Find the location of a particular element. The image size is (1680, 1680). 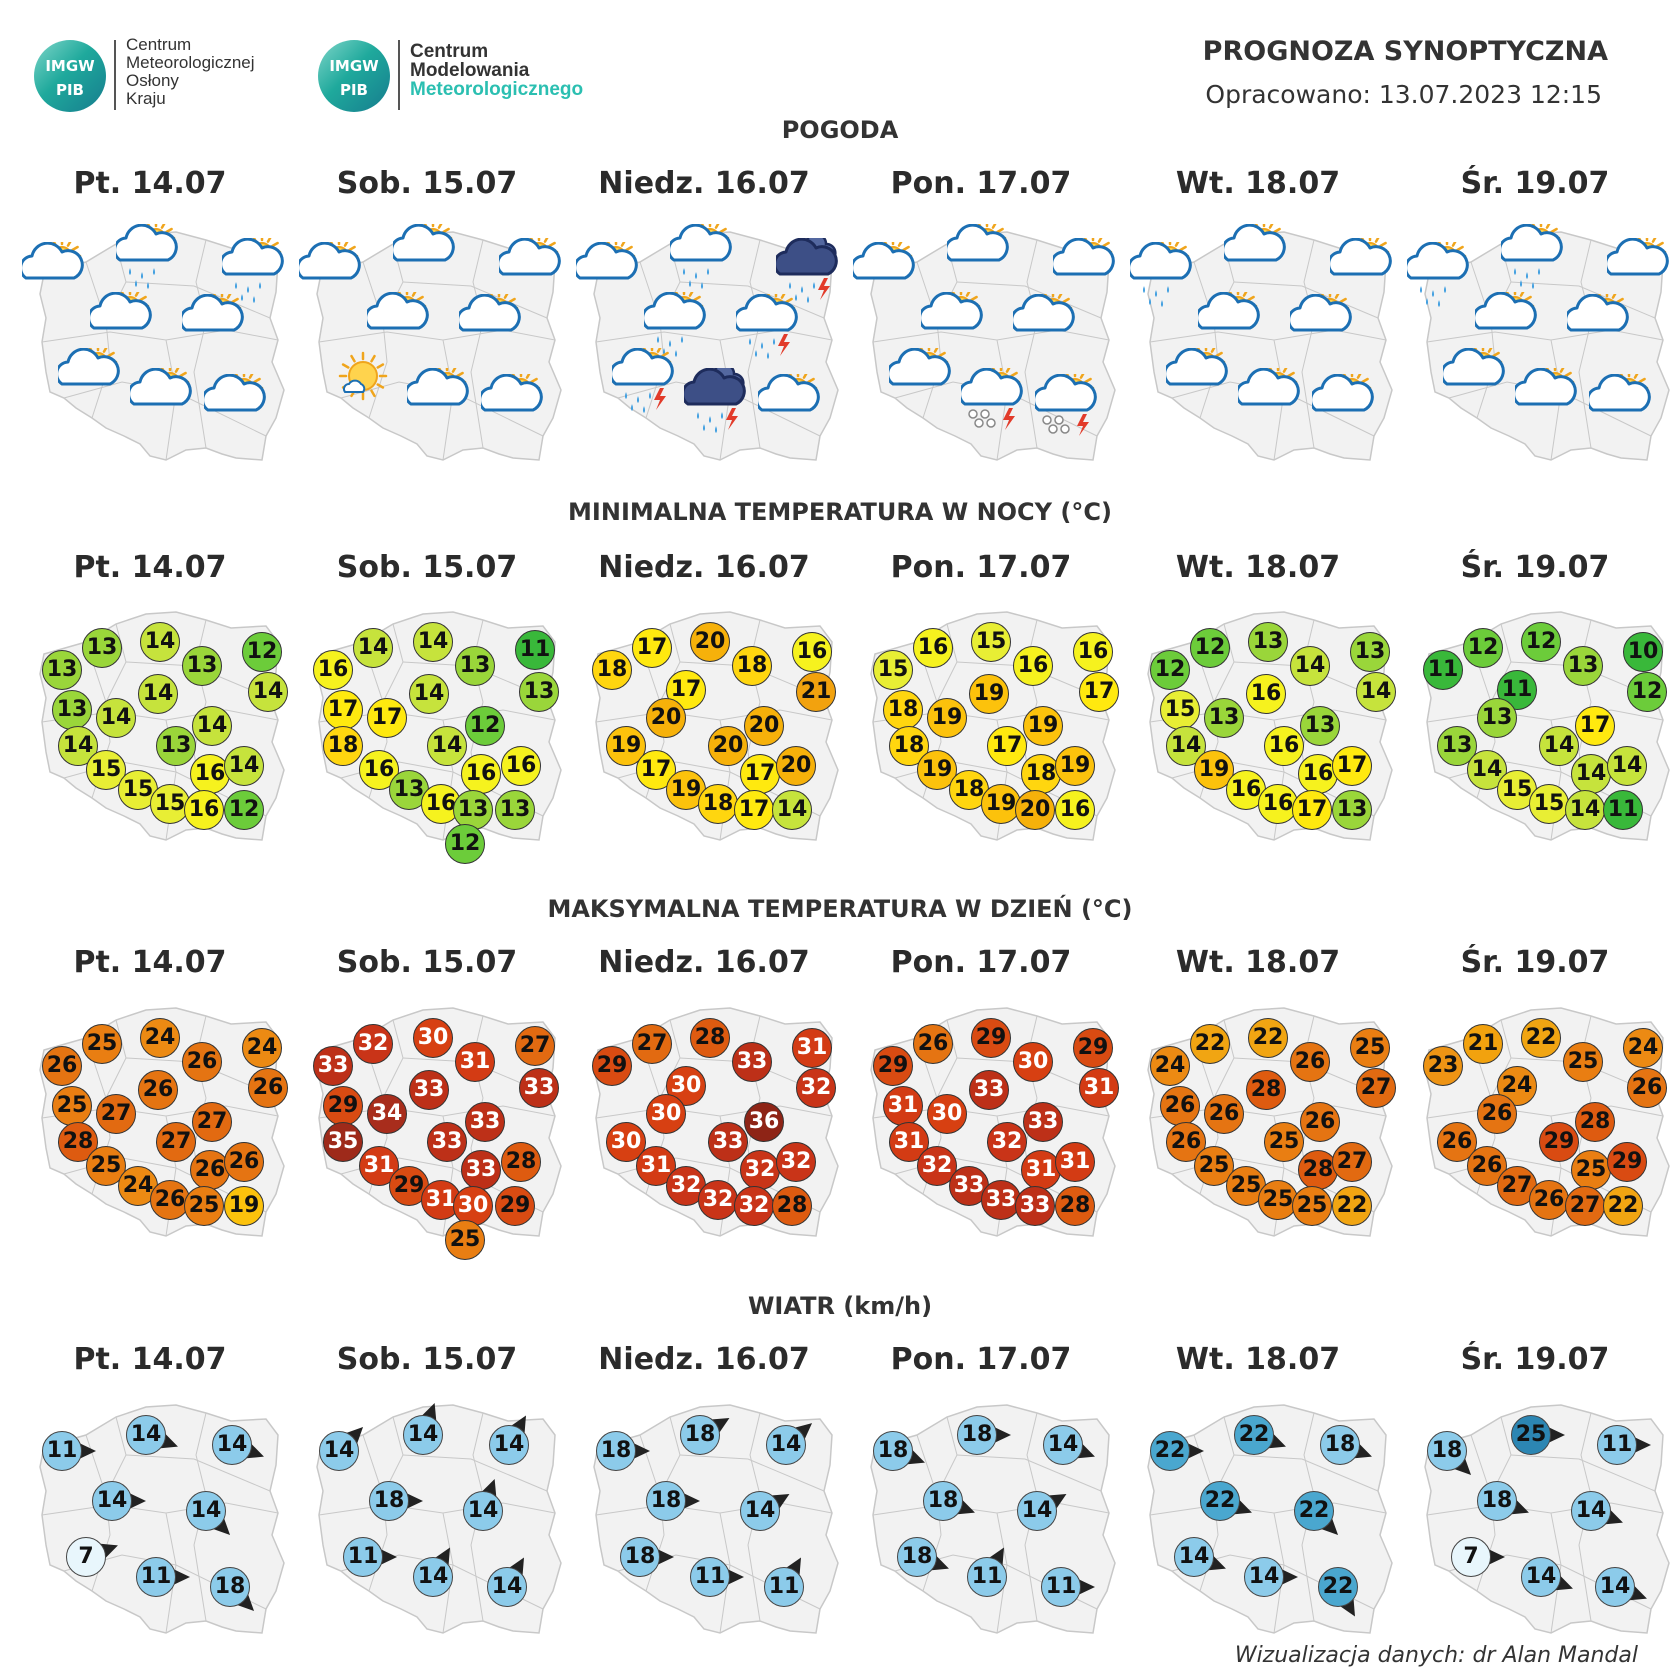

tmin-marker: 17 is located at coordinates (754, 810).